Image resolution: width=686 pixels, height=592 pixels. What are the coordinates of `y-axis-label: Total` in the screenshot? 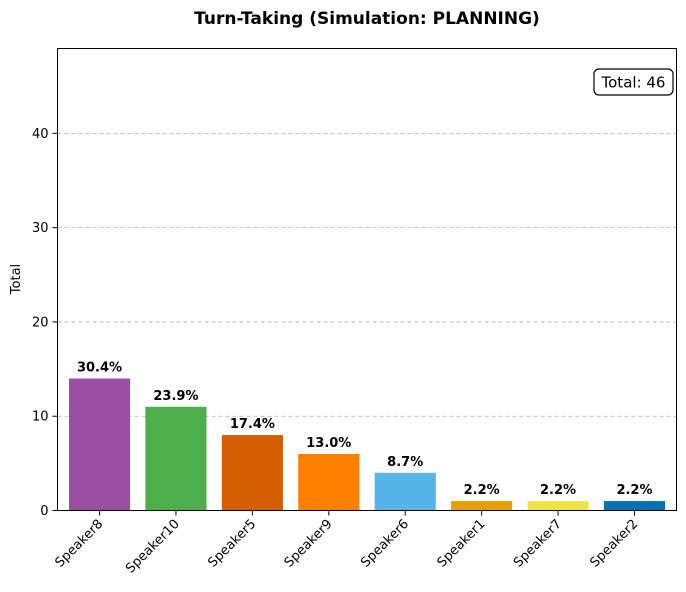 It's located at (16, 279).